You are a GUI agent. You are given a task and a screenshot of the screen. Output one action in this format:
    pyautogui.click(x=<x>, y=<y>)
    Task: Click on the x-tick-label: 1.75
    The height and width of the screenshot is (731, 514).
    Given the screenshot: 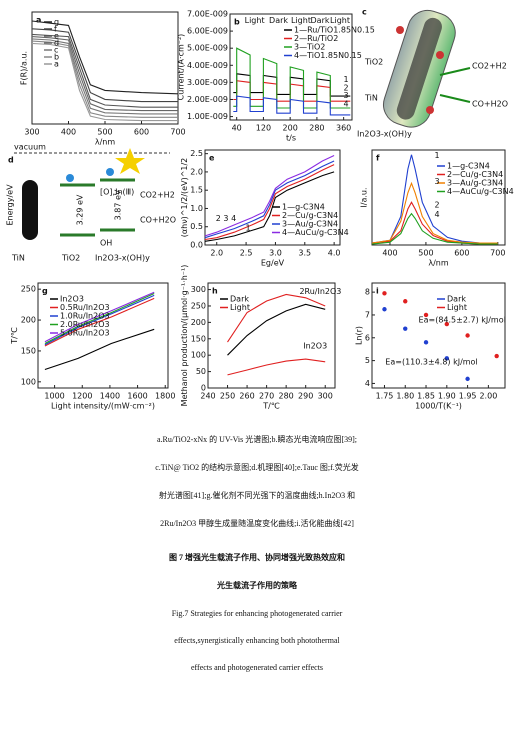 What is the action you would take?
    pyautogui.click(x=385, y=396)
    